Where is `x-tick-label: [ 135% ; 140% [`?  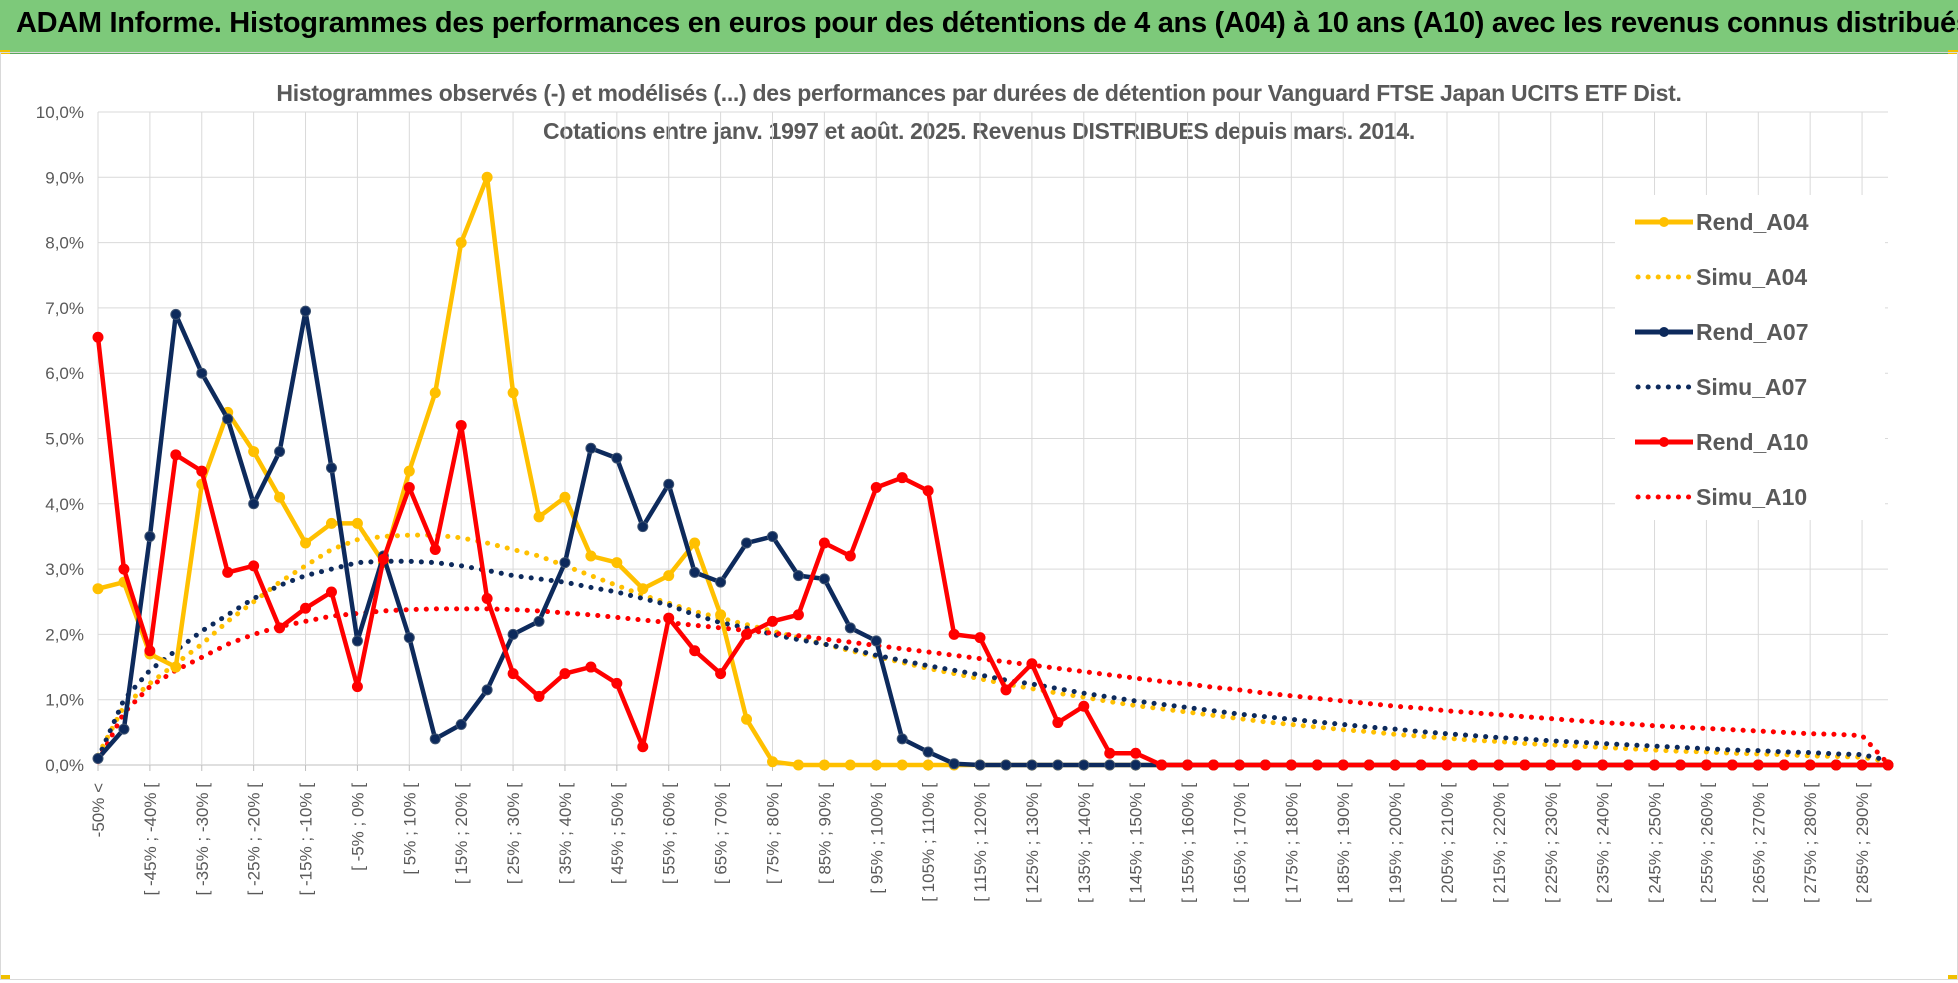
x-tick-label: [ 135% ; 140% [ is located at coordinates (1084, 843).